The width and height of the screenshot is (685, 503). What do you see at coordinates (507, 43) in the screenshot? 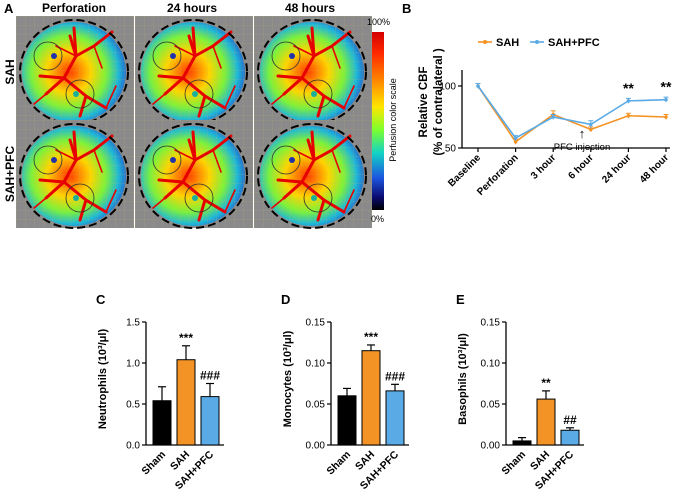
I see `b-legend-label-0: SAH` at bounding box center [507, 43].